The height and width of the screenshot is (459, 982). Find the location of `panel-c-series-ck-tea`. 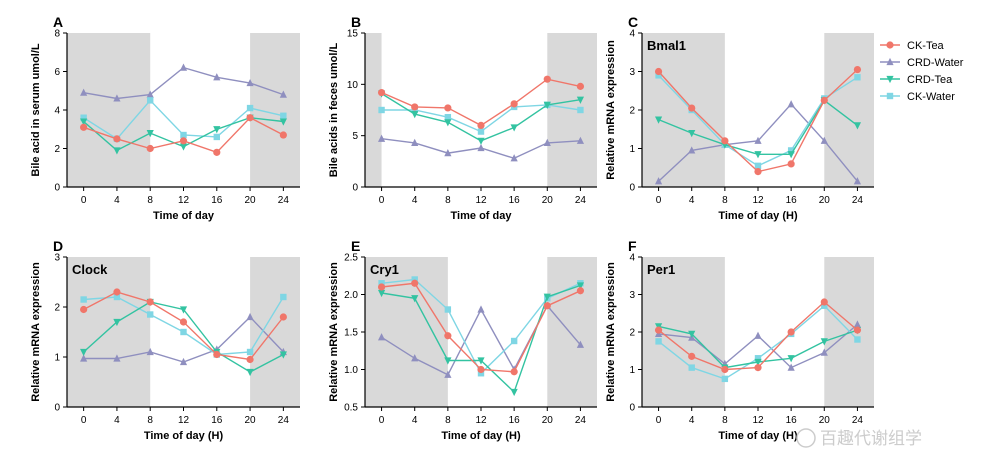

panel-c-series-ck-tea is located at coordinates (758, 120).